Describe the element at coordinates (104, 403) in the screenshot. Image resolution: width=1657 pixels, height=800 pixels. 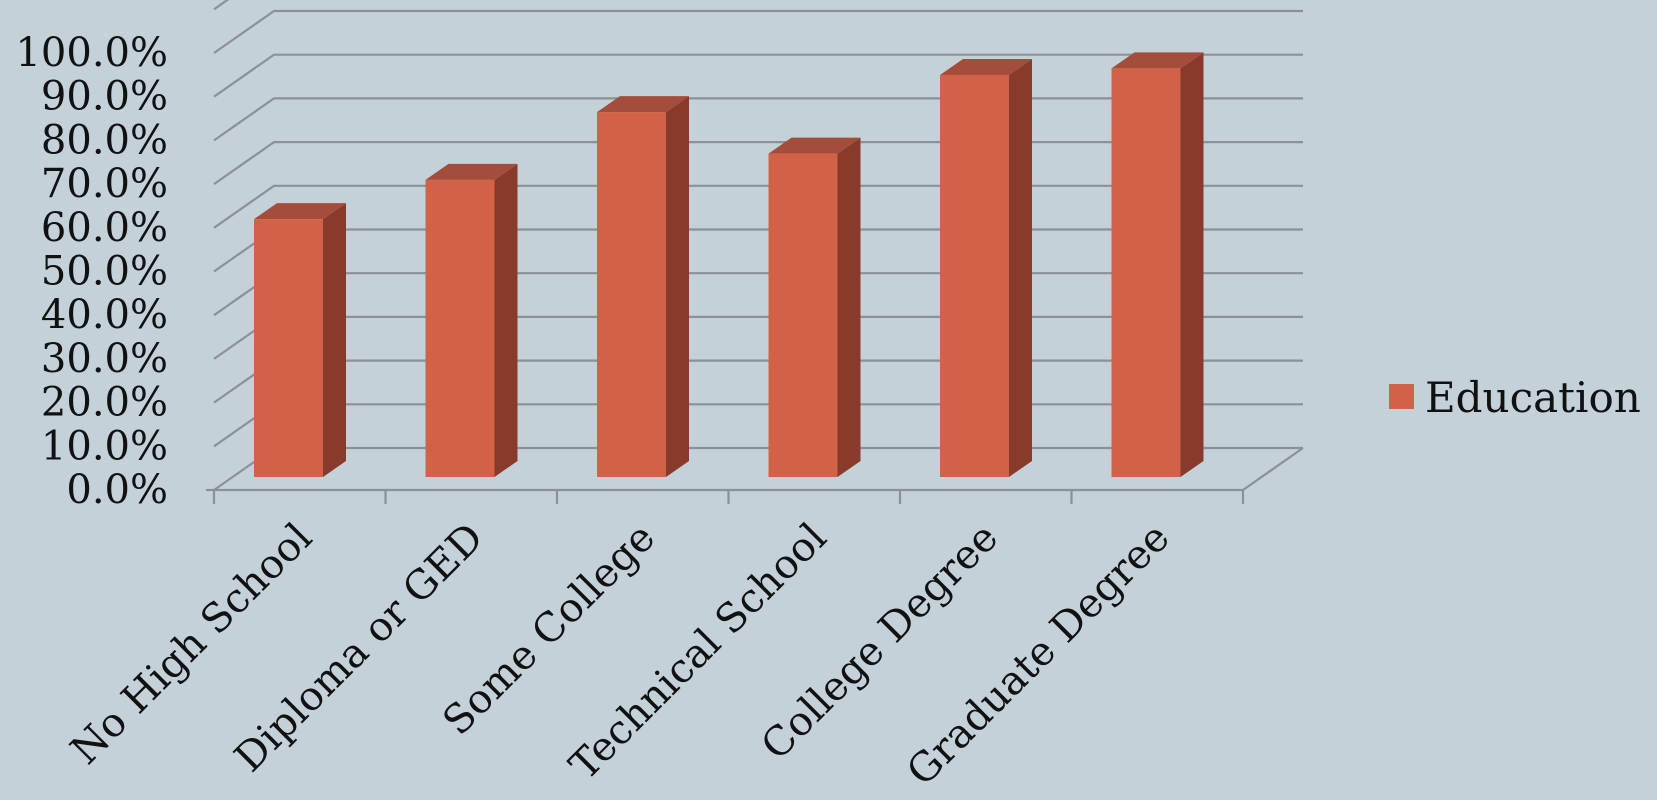
I see `y-tick-label: 20.0%` at that location.